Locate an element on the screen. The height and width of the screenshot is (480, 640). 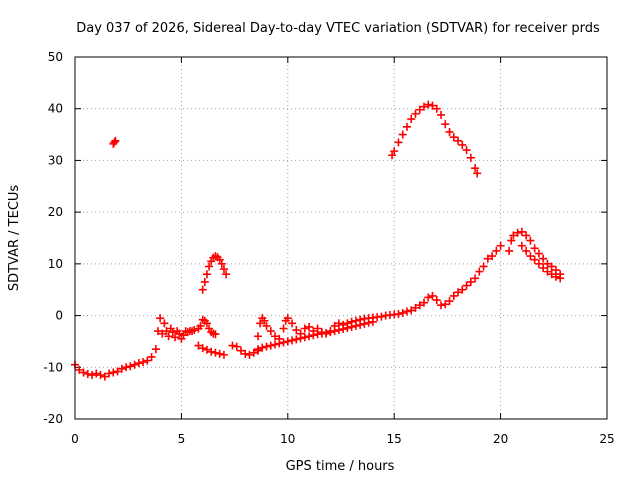
y-tick-label: -20 is located at coordinates (53, 419).